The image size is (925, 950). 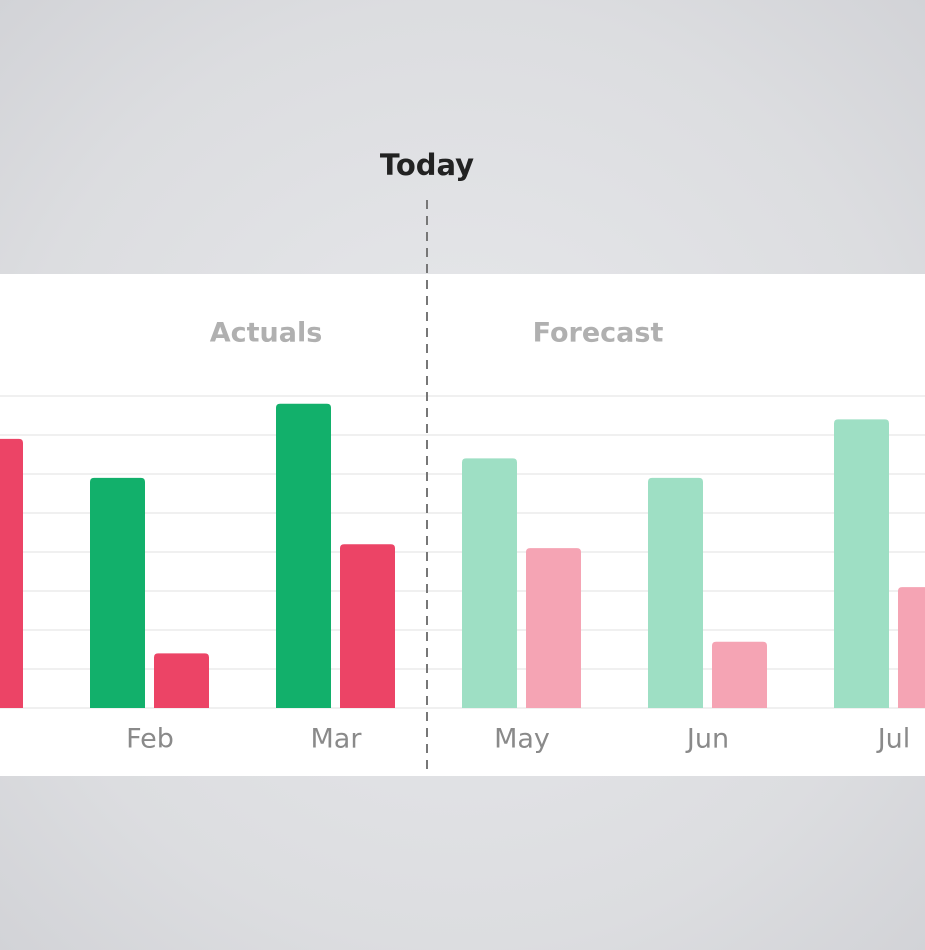 I want to click on x-tick-label: Jul, so click(x=893, y=739).